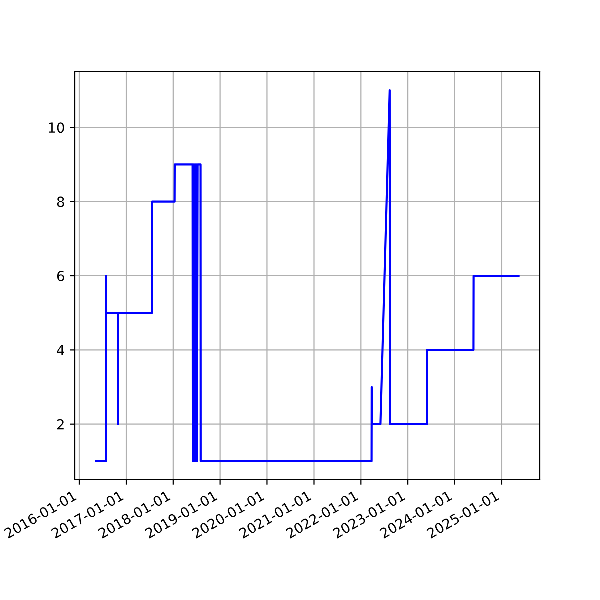 The width and height of the screenshot is (600, 600). I want to click on y-tick-label: 4, so click(60, 350).